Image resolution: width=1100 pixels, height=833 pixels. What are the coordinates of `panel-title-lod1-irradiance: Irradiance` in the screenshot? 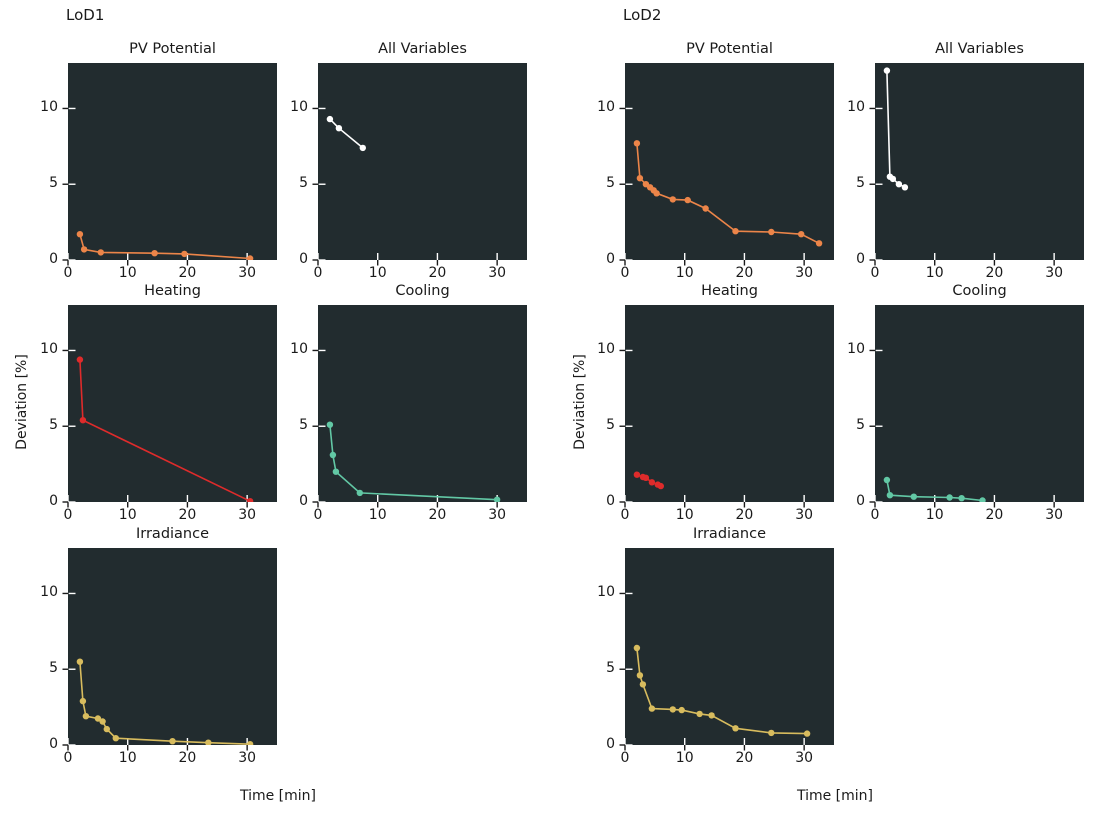 It's located at (172, 534).